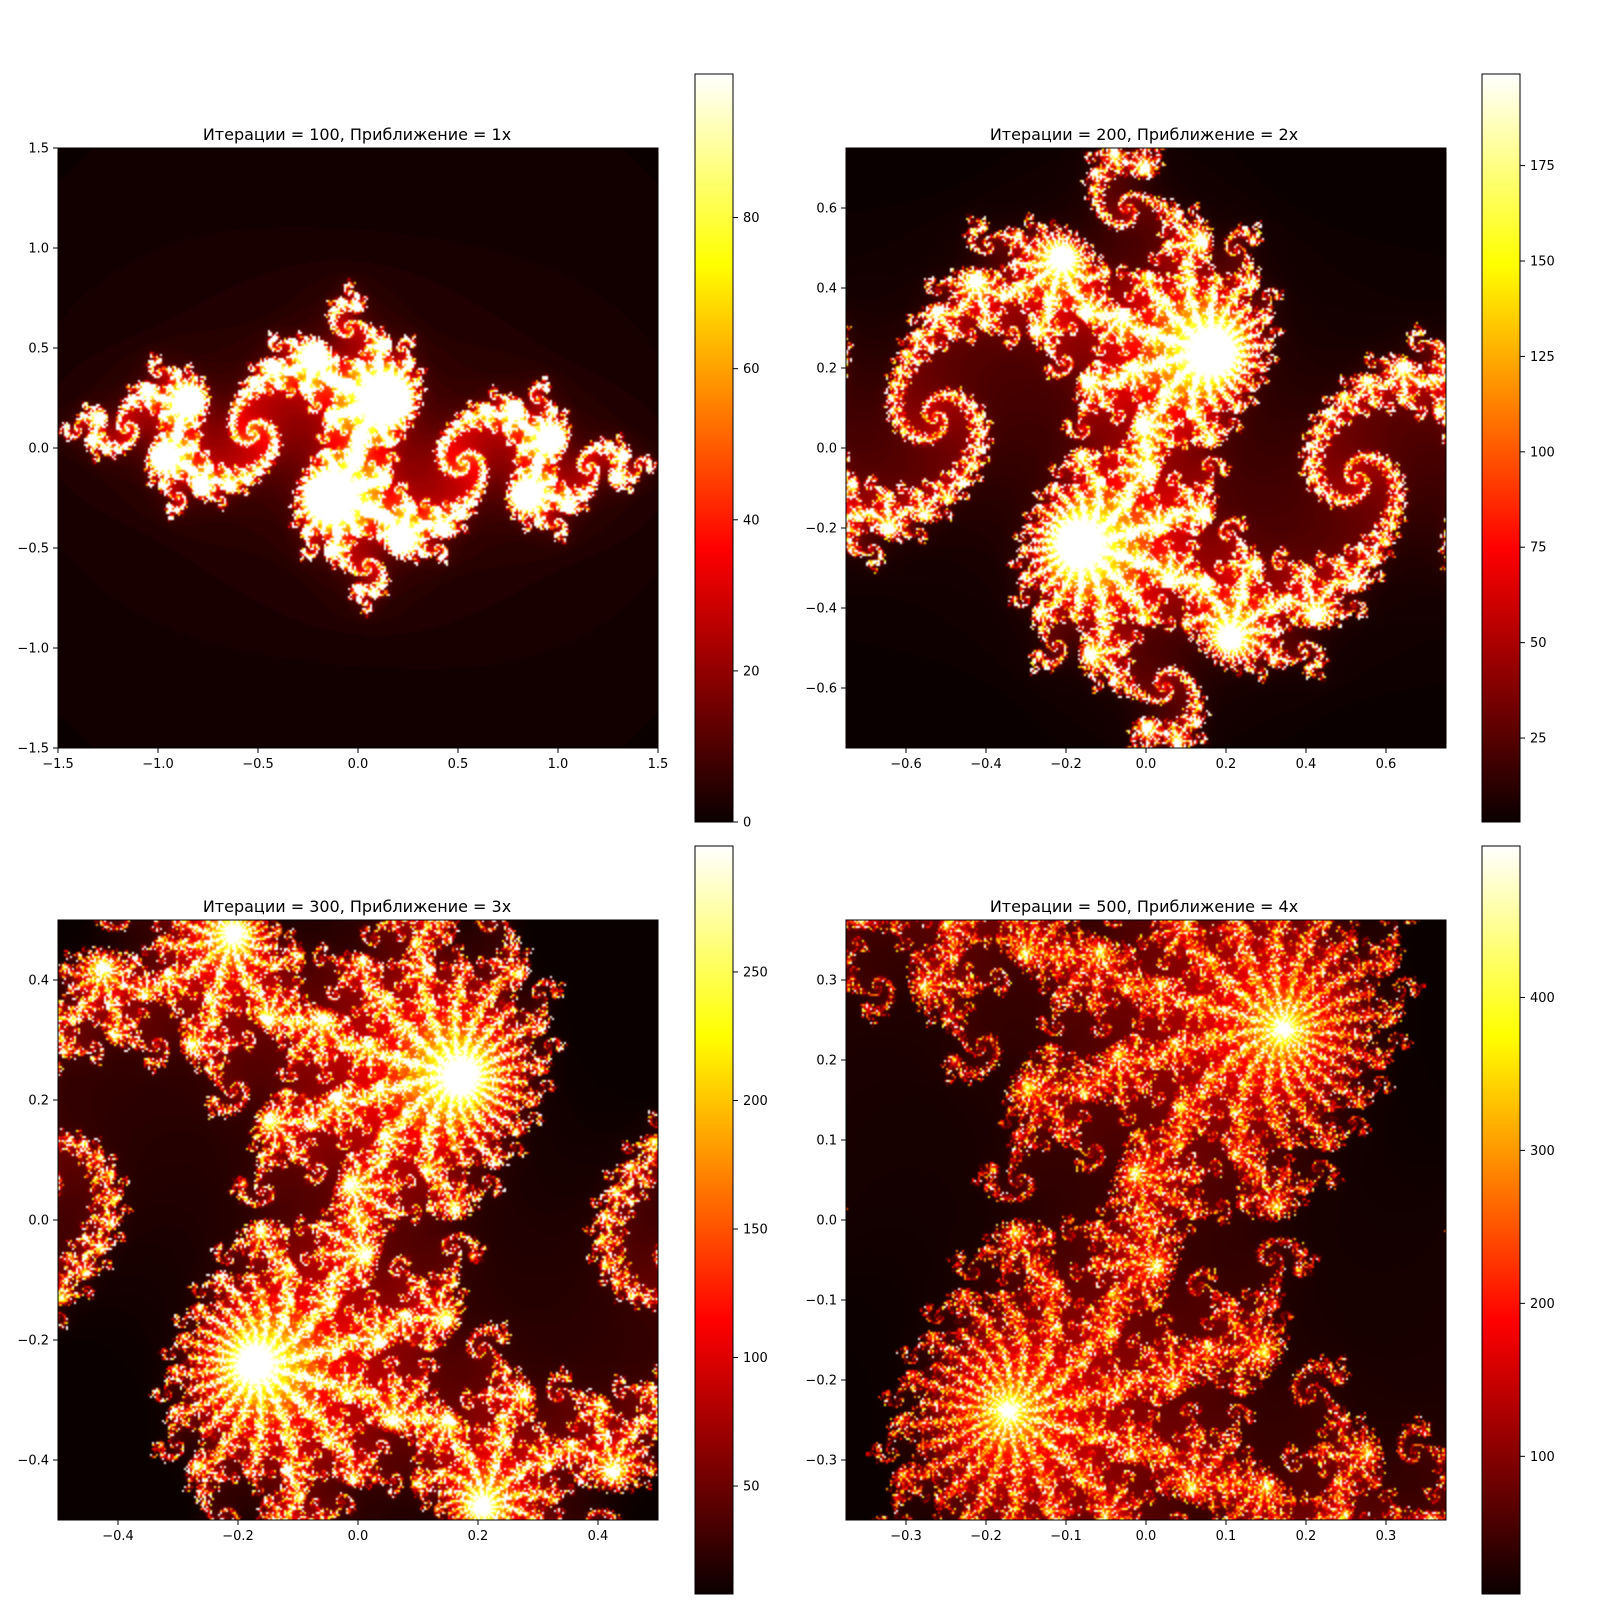 The width and height of the screenshot is (1600, 1600). What do you see at coordinates (906, 764) in the screenshot?
I see `x-tick-label: −0.6` at bounding box center [906, 764].